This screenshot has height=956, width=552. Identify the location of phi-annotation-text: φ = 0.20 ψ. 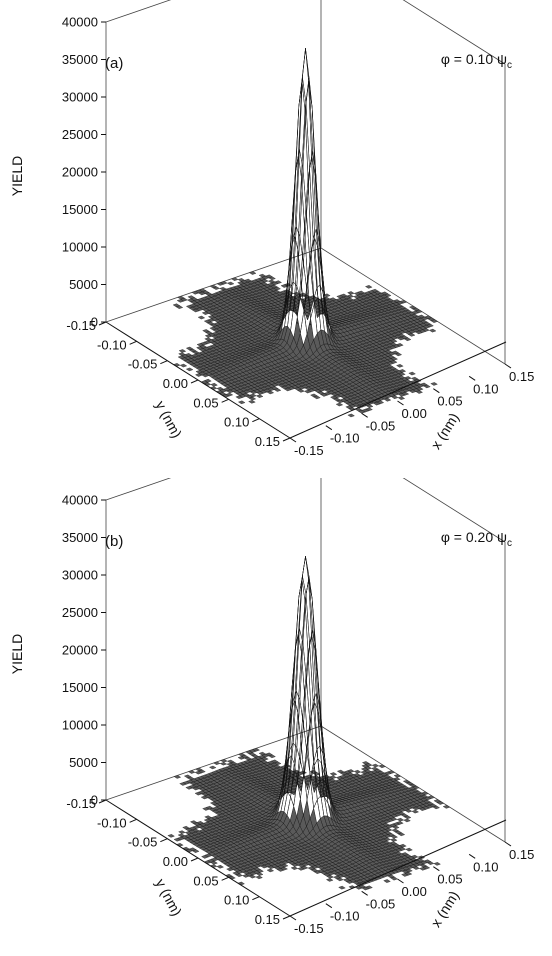
(474, 537).